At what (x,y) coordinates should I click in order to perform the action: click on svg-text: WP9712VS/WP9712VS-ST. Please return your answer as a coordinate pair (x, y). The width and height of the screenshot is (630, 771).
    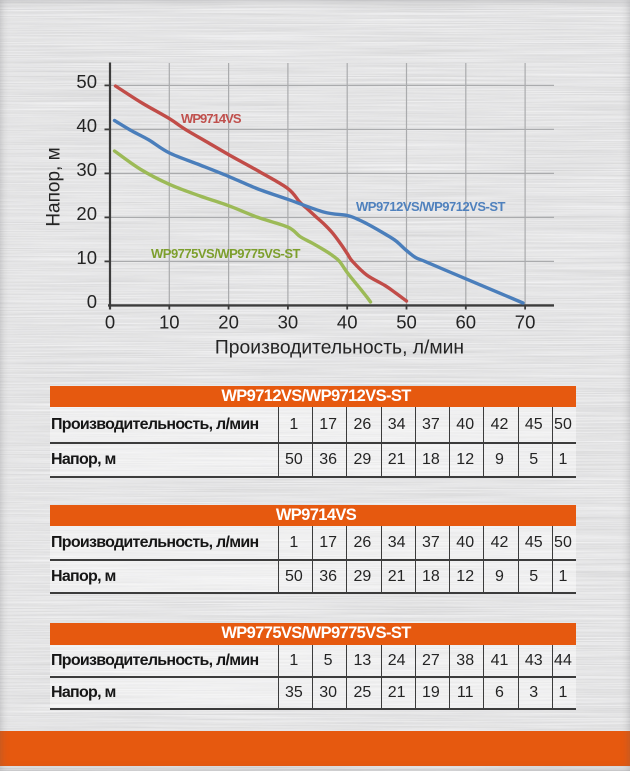
    Looking at the image, I should click on (431, 206).